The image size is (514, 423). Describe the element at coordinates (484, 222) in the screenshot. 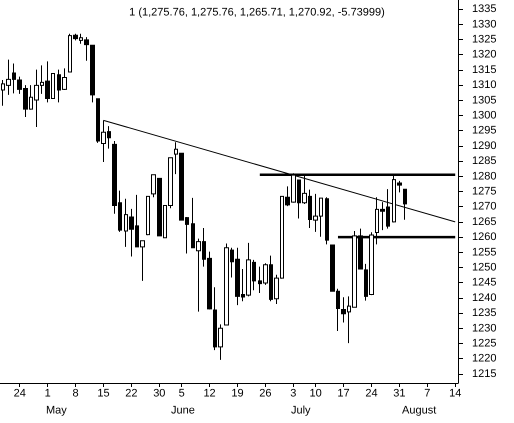

I see `y-tick-label: 1265` at that location.